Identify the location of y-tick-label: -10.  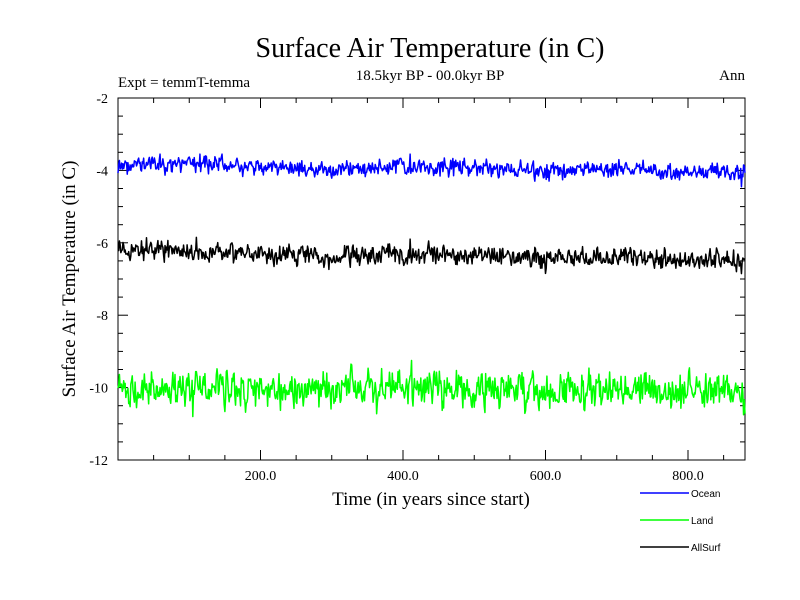
(98, 389).